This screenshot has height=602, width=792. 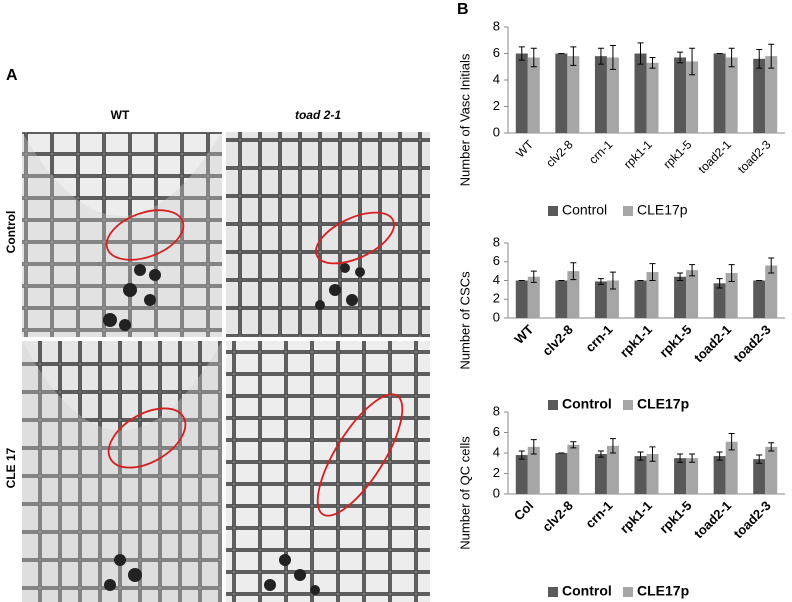 I want to click on x-tick-label: toad2-3, so click(x=754, y=156).